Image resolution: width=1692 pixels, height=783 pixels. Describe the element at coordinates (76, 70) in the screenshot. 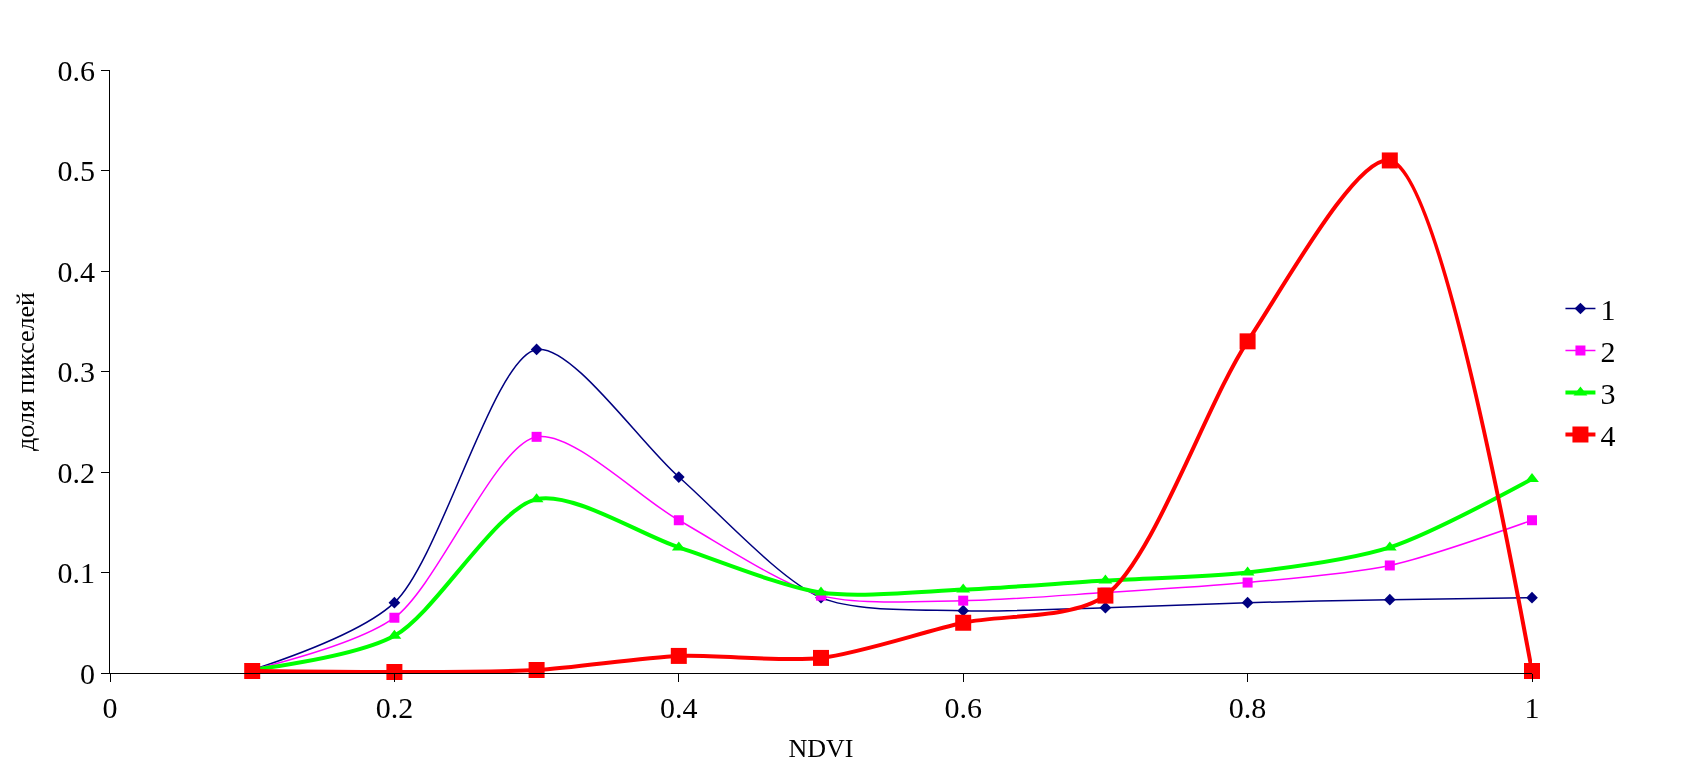

I see `y-tick-label: 0.6` at that location.